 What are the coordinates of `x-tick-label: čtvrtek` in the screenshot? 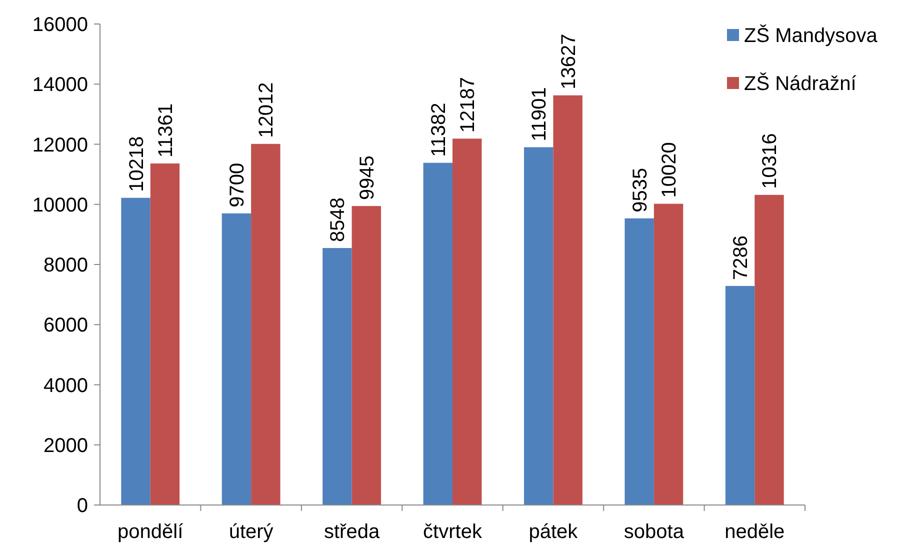 It's located at (453, 532).